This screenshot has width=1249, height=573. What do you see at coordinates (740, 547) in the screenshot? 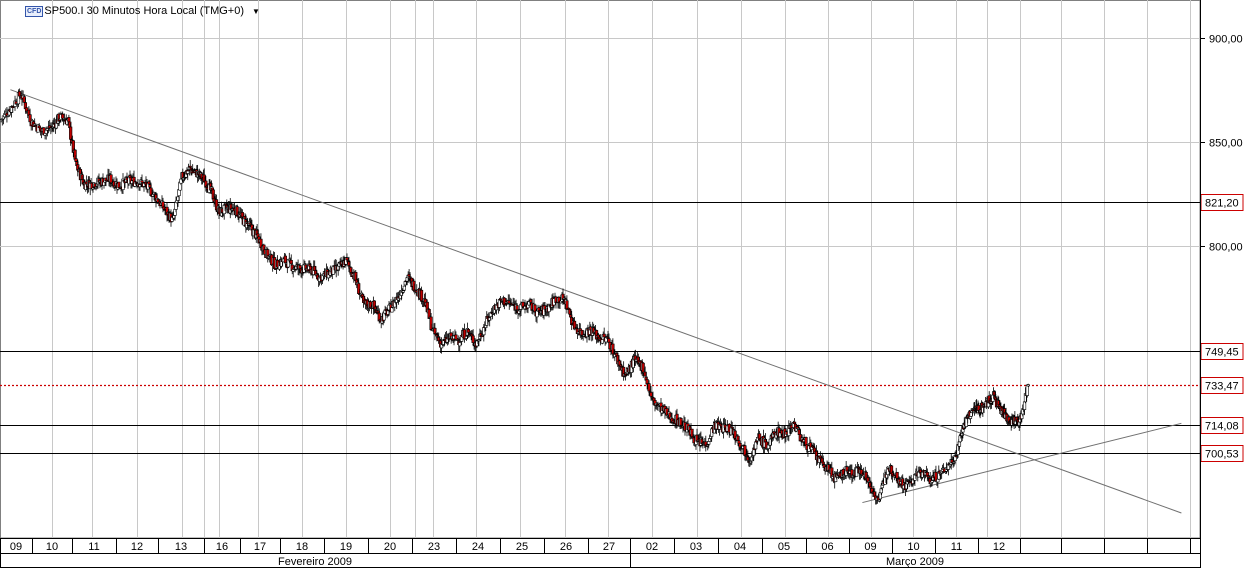
I see `x-day-label: 04` at bounding box center [740, 547].